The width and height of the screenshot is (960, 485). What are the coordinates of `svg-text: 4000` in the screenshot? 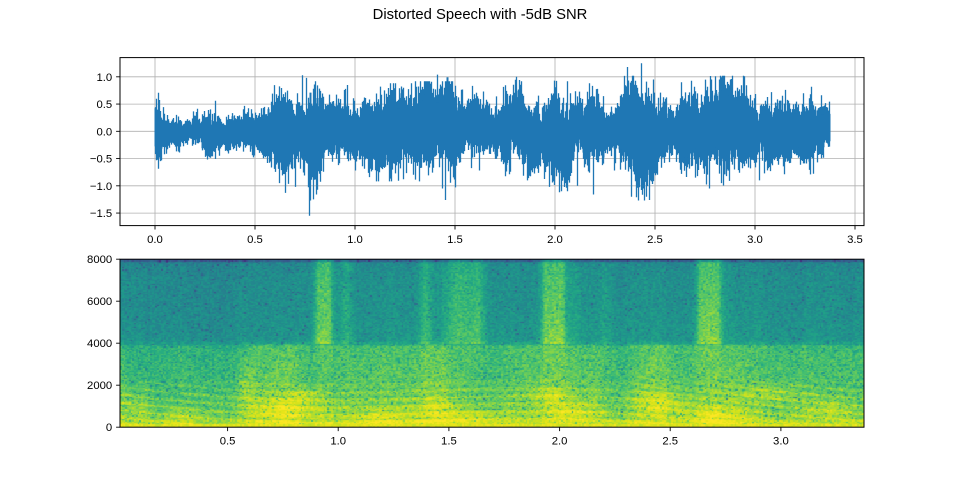 It's located at (99, 344).